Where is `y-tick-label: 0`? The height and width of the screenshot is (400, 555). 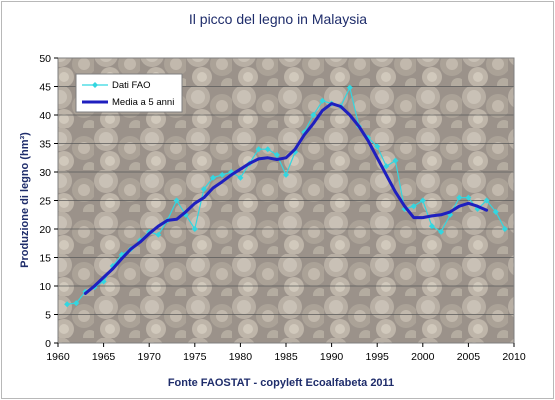 y-tick-label: 0 is located at coordinates (48, 344).